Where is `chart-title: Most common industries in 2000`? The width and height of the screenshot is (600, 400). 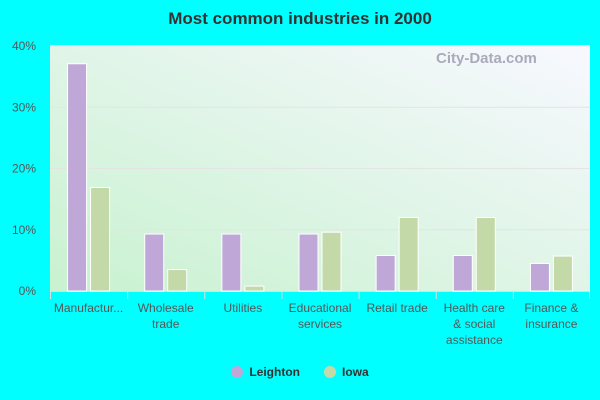
chart-title: Most common industries in 2000 is located at coordinates (300, 18).